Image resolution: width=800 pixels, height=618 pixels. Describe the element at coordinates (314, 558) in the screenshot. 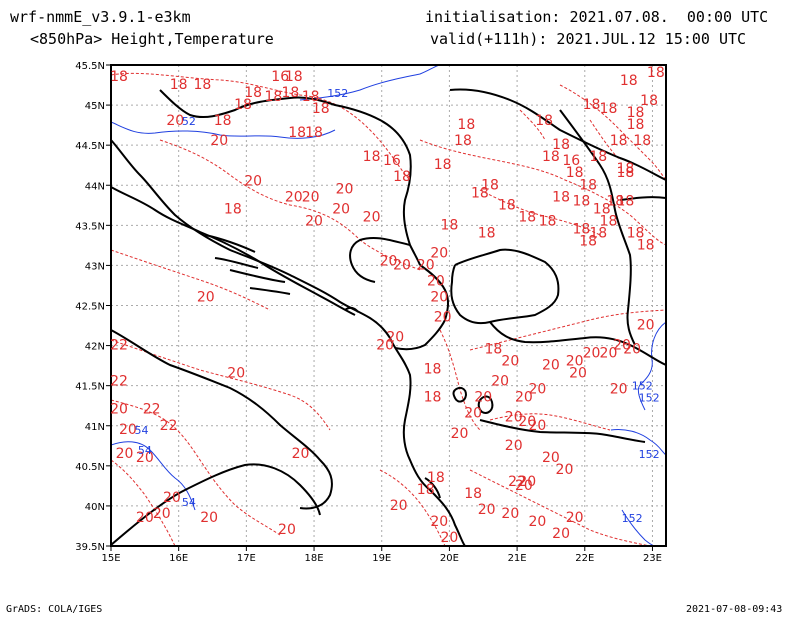

I see `lon-tick-label: 18E` at that location.